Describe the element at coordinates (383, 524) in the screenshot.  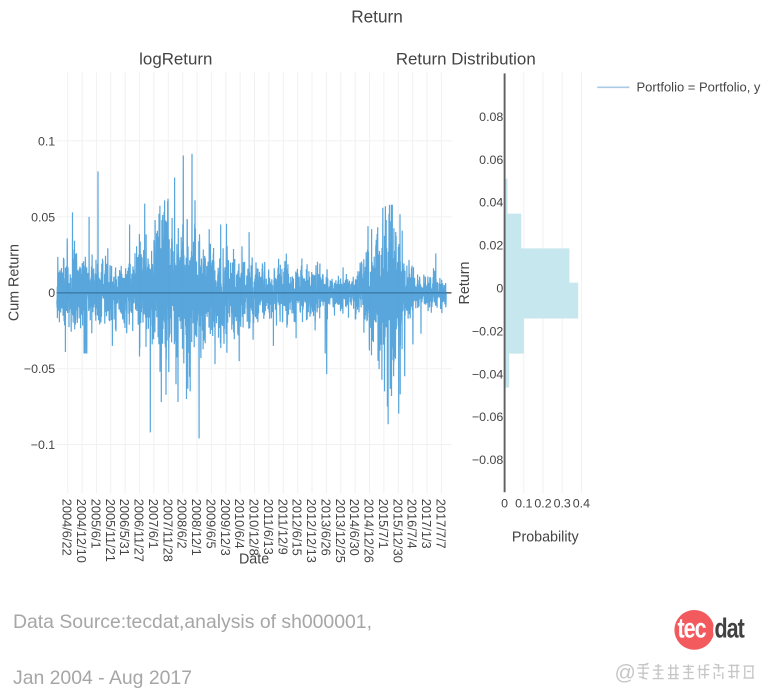
I see `svg-text: 2015/7/1` at that location.